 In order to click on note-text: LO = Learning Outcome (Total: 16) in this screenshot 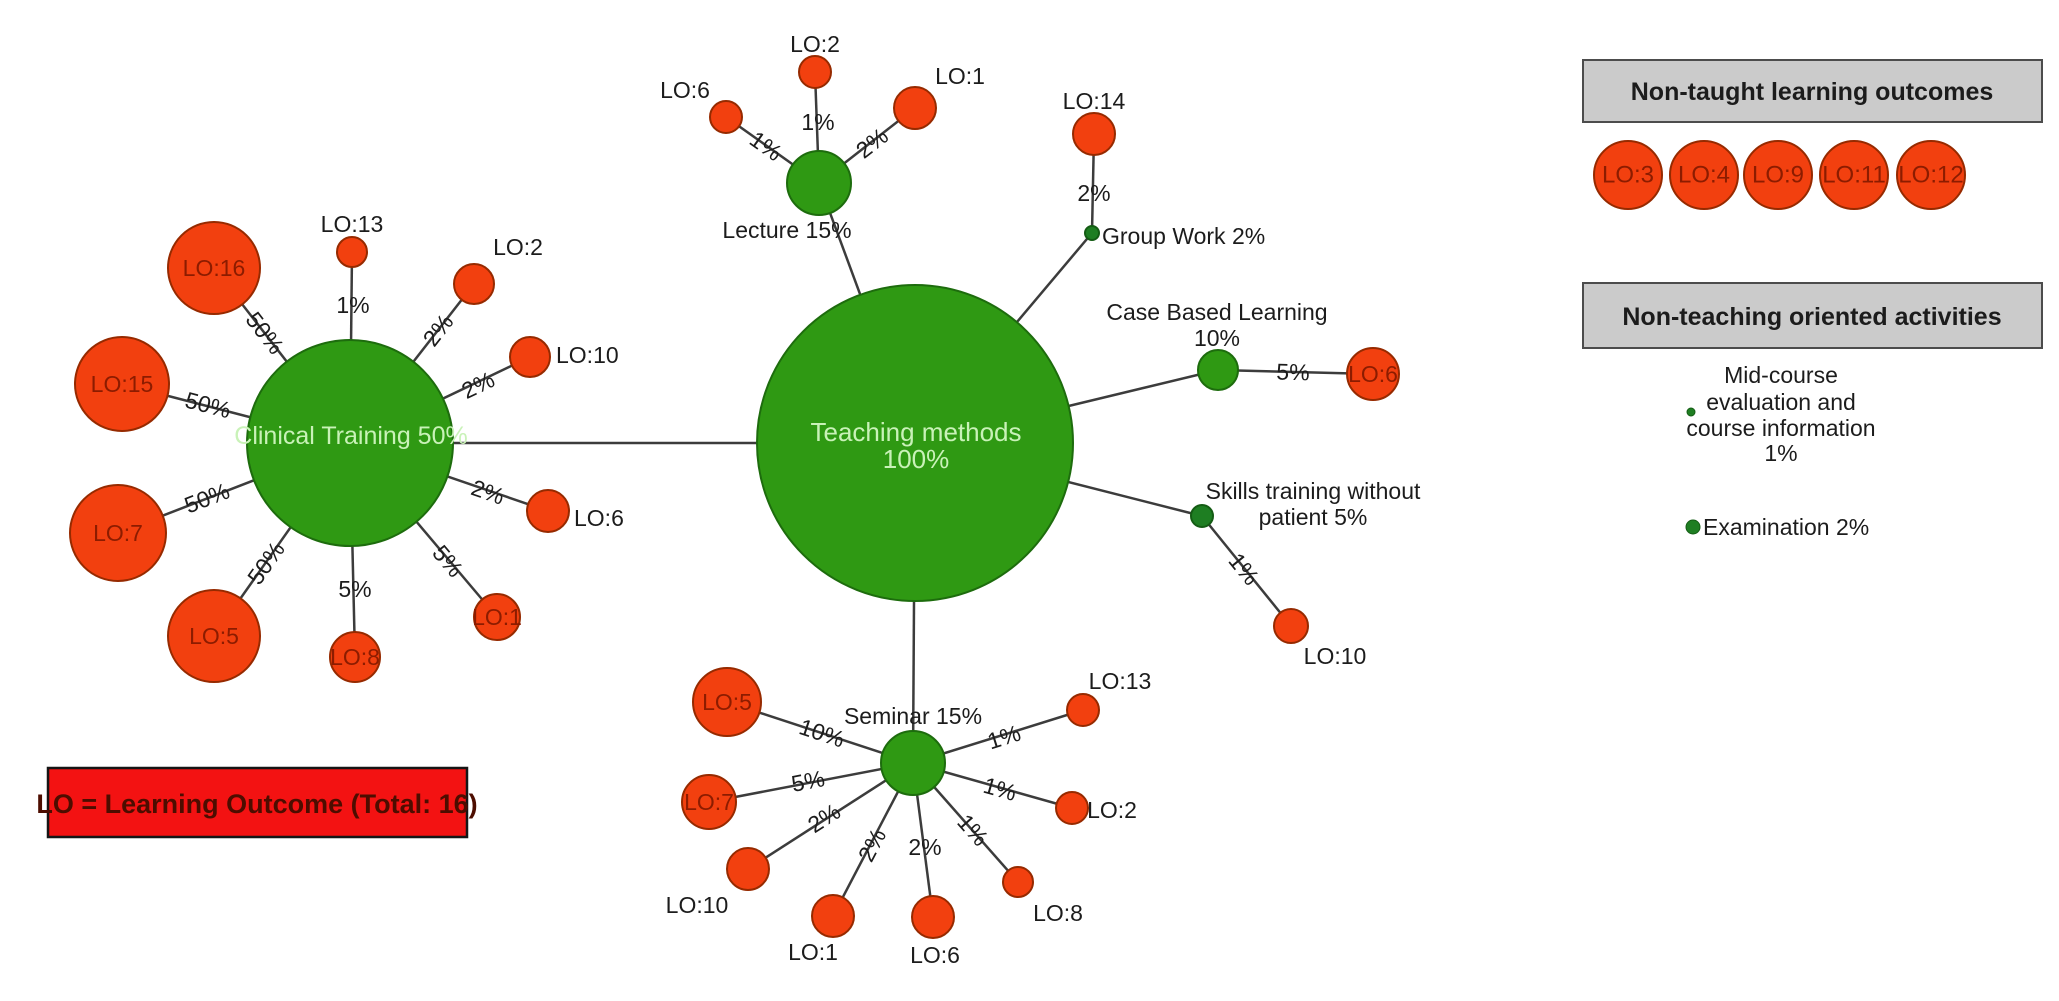, I will do `click(256, 804)`.